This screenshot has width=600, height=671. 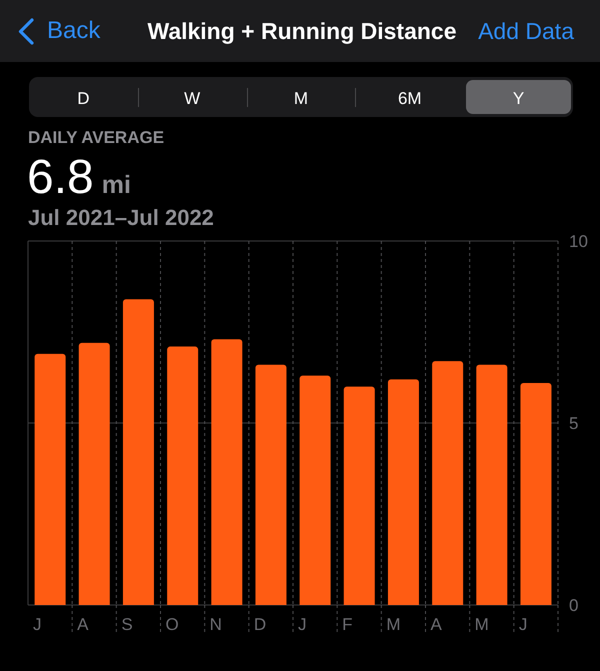 What do you see at coordinates (216, 624) in the screenshot?
I see `x-tick-label: N` at bounding box center [216, 624].